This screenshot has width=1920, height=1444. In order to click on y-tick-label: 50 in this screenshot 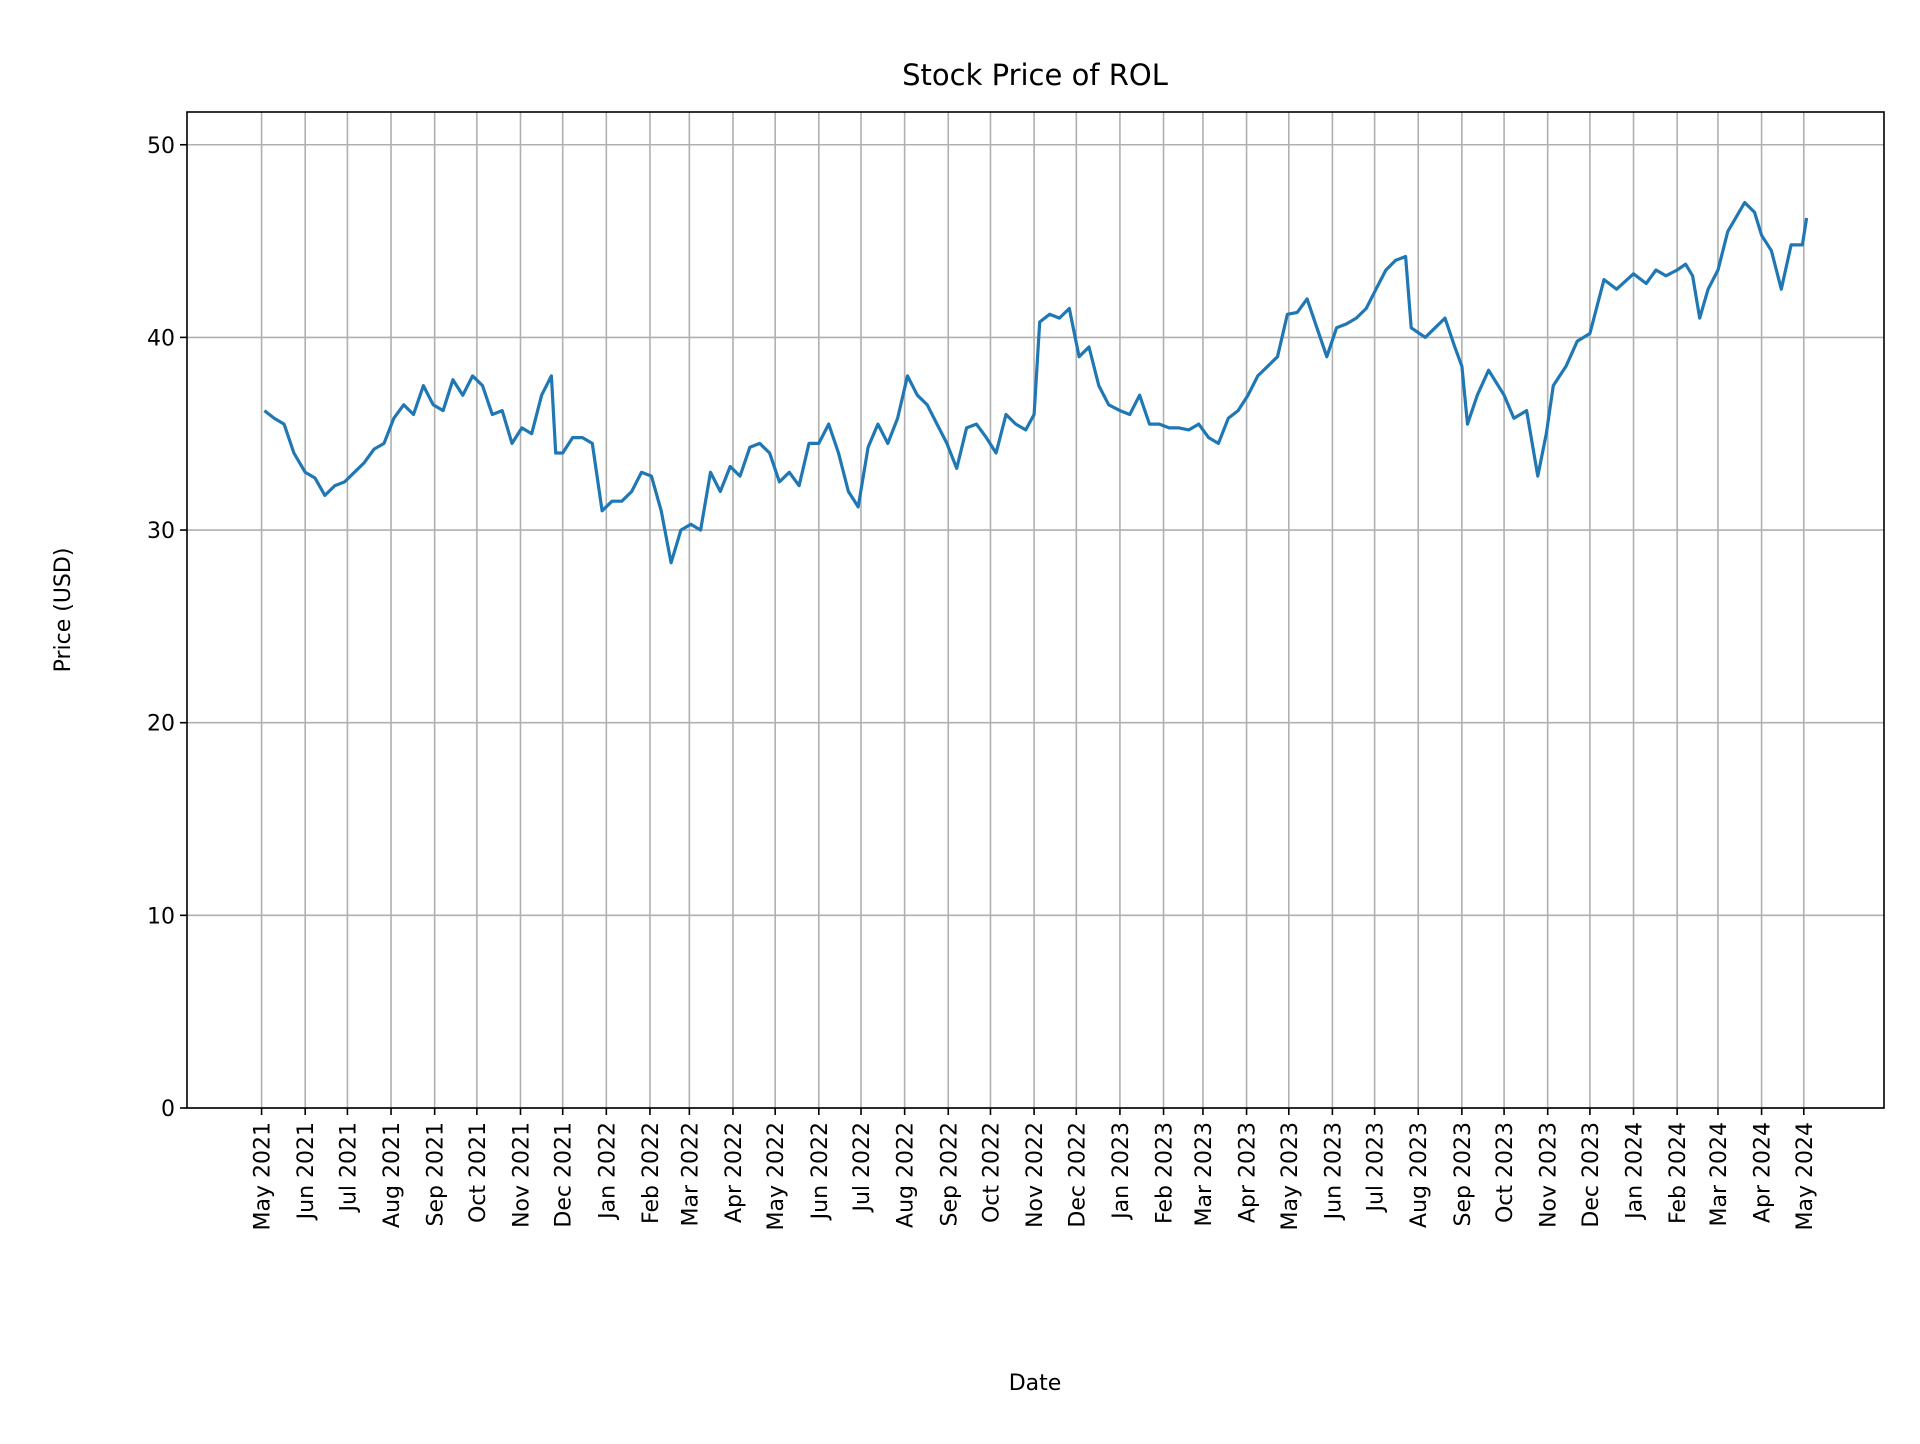, I will do `click(161, 146)`.